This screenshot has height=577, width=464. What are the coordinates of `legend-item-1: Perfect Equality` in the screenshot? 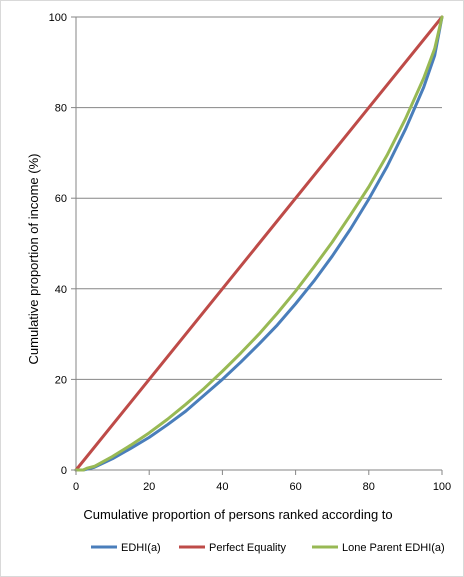 It's located at (233, 548).